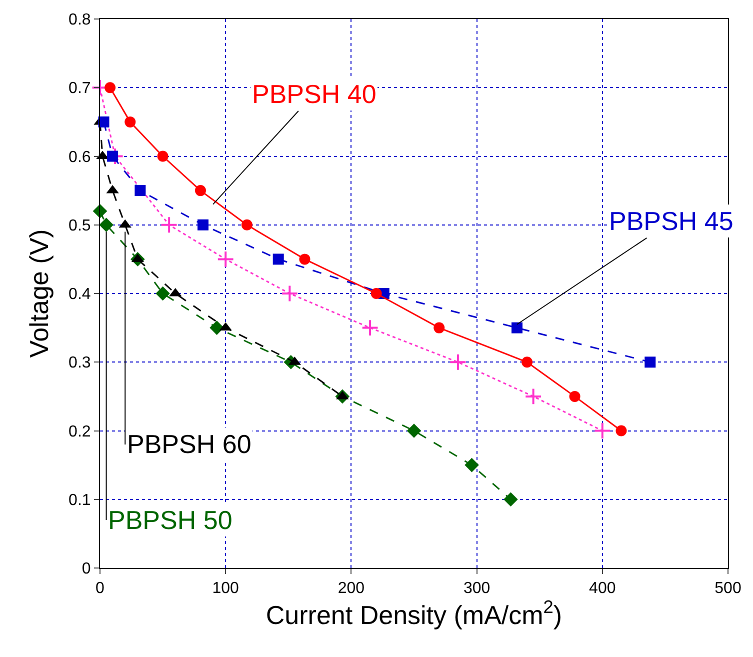 The image size is (753, 657). What do you see at coordinates (79, 431) in the screenshot?
I see `y-tick-label: 0.2` at bounding box center [79, 431].